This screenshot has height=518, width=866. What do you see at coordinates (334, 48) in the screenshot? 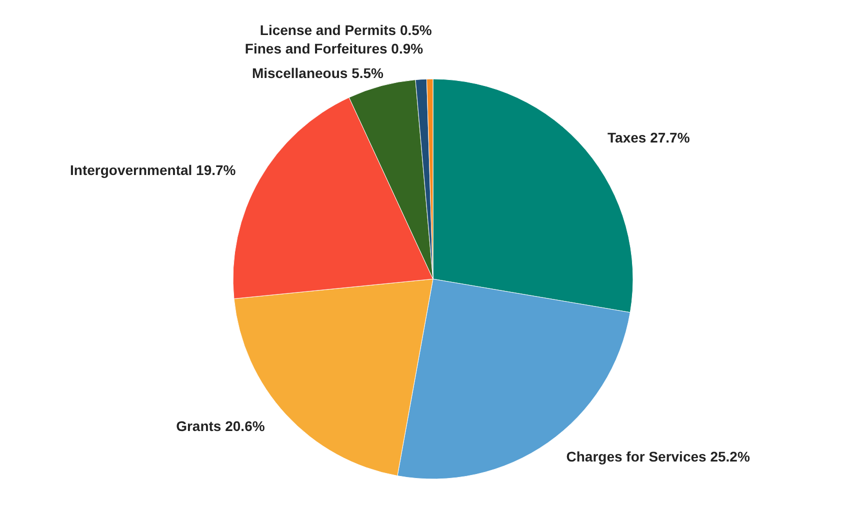
I see `slice-label: Fines and Forfeitures 0.9%` at bounding box center [334, 48].